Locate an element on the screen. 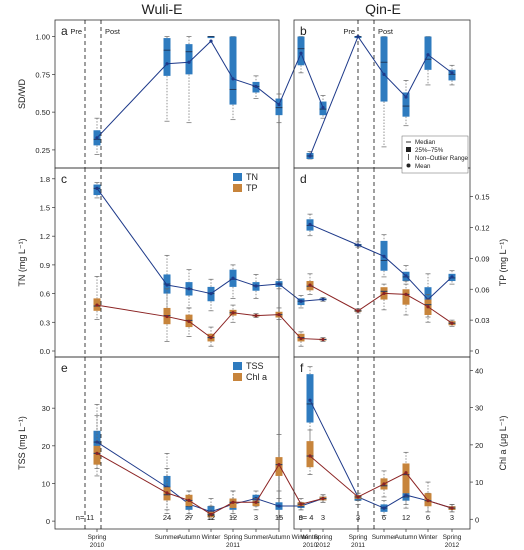 This screenshot has height=550, width=524. x-tick-label-wuli_xticks: Autumn is located at coordinates (189, 537).